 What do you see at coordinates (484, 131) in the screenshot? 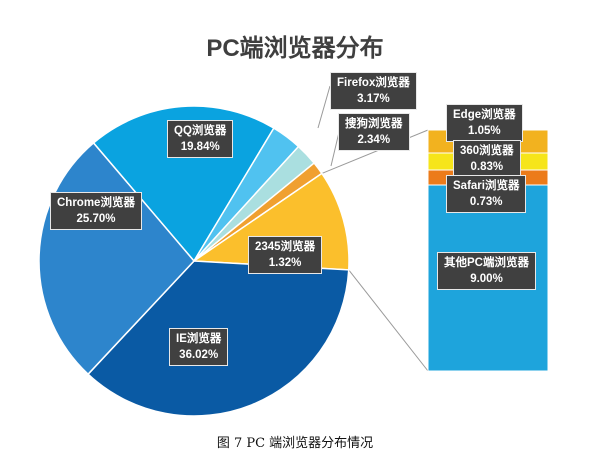
I see `label-edge-value: 1.05%` at bounding box center [484, 131].